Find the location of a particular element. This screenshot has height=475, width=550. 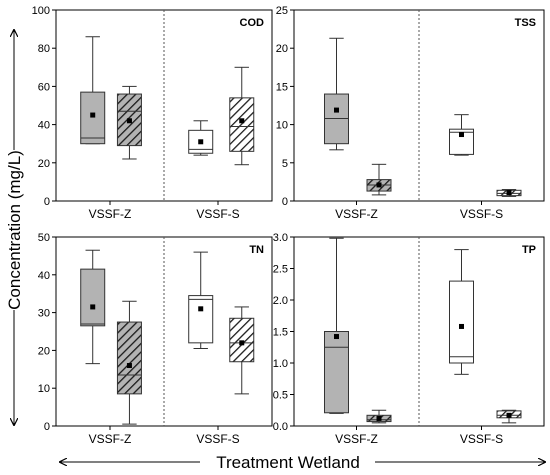

y-tick-label: 60 is located at coordinates (44, 87).